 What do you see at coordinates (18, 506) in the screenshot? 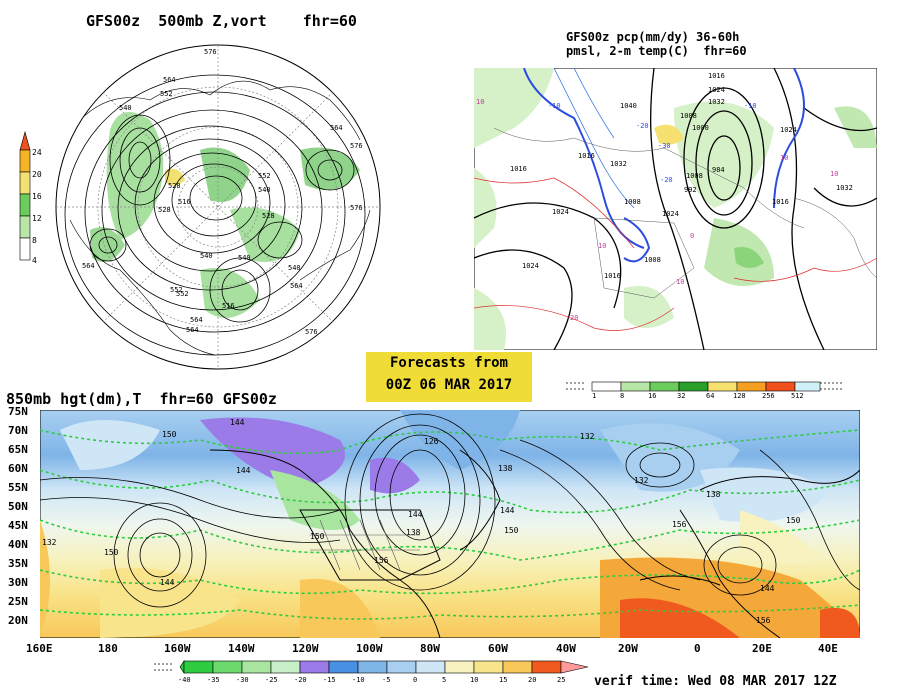
I see `lat-label: 50N` at bounding box center [18, 506].